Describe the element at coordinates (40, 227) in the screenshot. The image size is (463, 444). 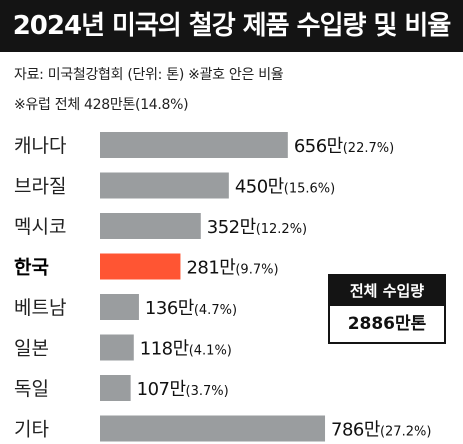
I see `category-label-row-2: 멕시코` at that location.